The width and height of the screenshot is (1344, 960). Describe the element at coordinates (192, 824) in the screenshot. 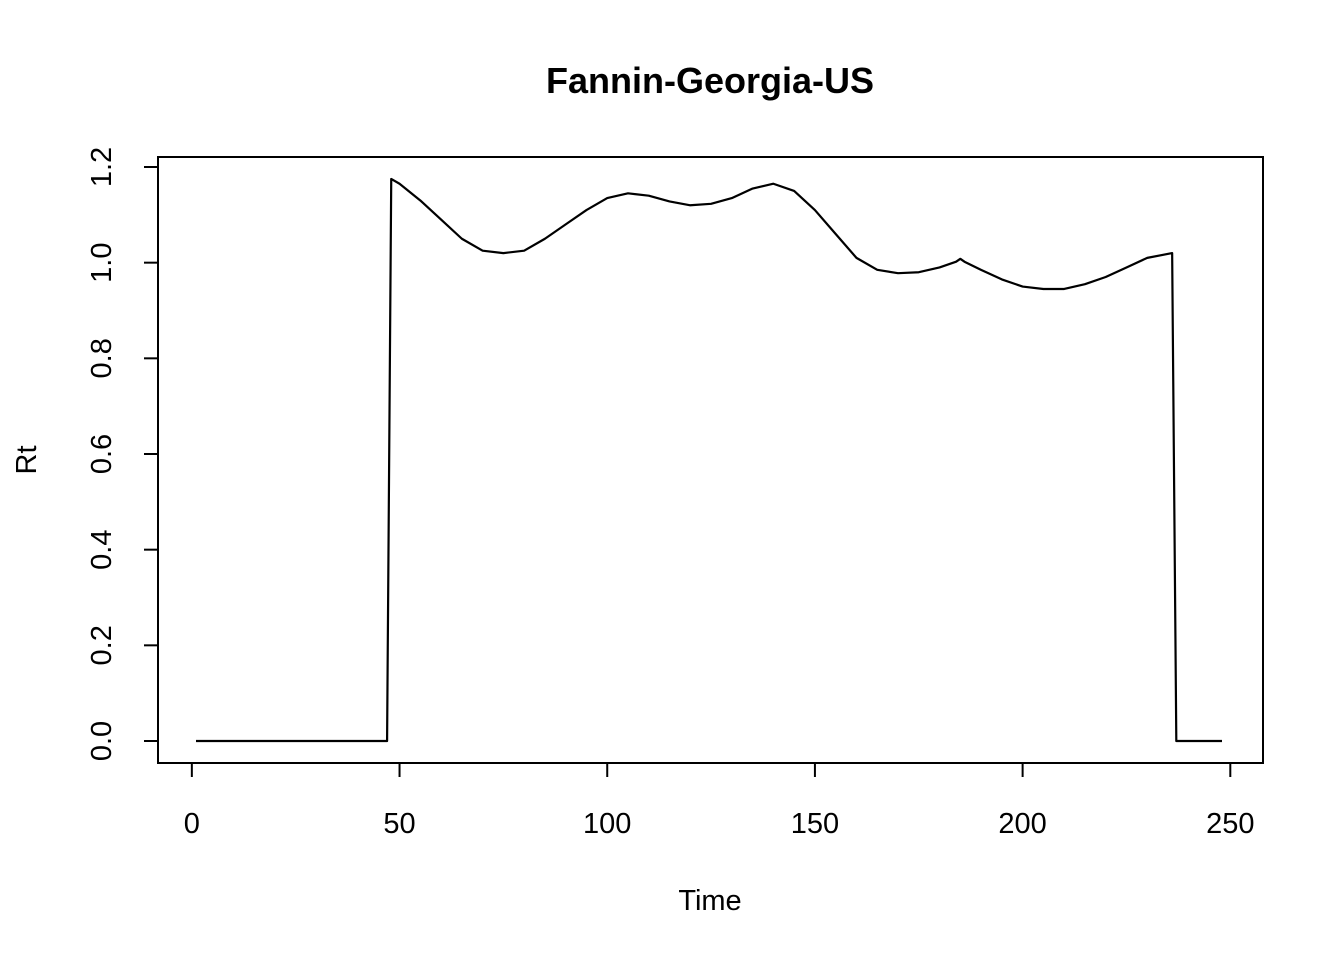

I see `x-tick-label: 0` at that location.